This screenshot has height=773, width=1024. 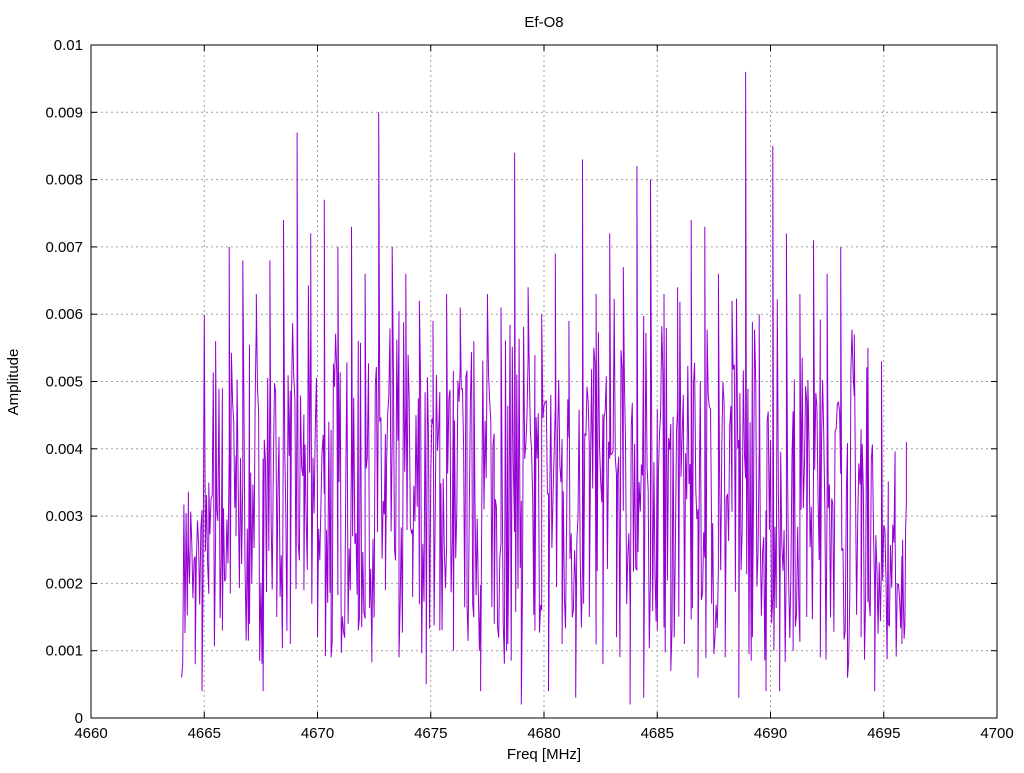 I want to click on x-tick-label: 4665, so click(x=204, y=733).